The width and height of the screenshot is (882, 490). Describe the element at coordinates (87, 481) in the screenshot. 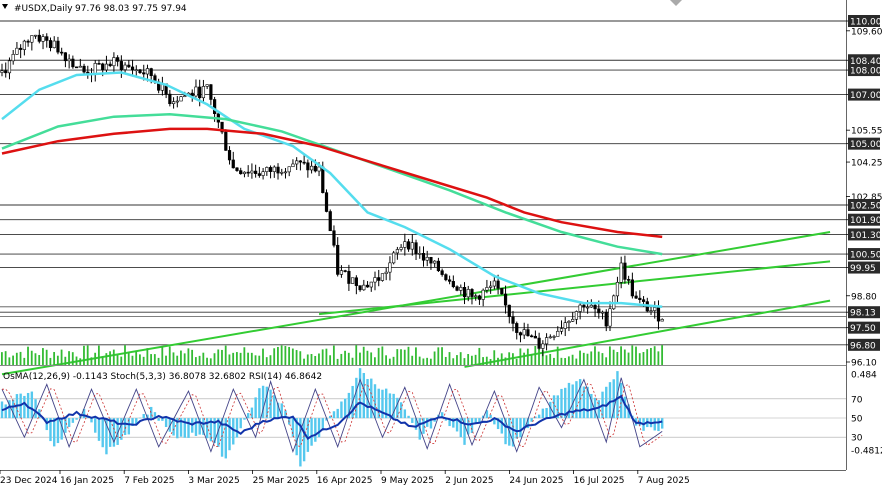

I see `date-tick-label: 16 Jan 2025` at that location.